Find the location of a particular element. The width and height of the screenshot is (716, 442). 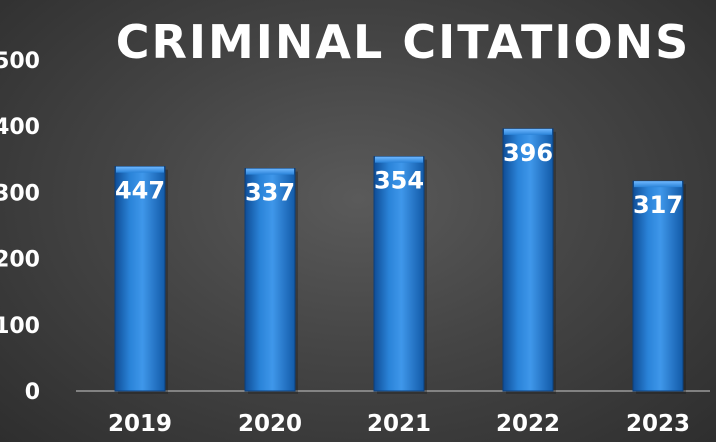

y-tick-label: 400 is located at coordinates (20, 127).